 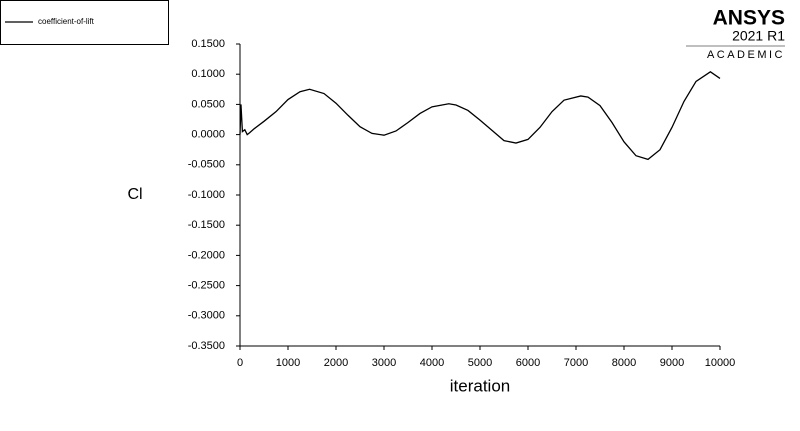 I want to click on logo-version: 2021 R1, so click(x=758, y=36).